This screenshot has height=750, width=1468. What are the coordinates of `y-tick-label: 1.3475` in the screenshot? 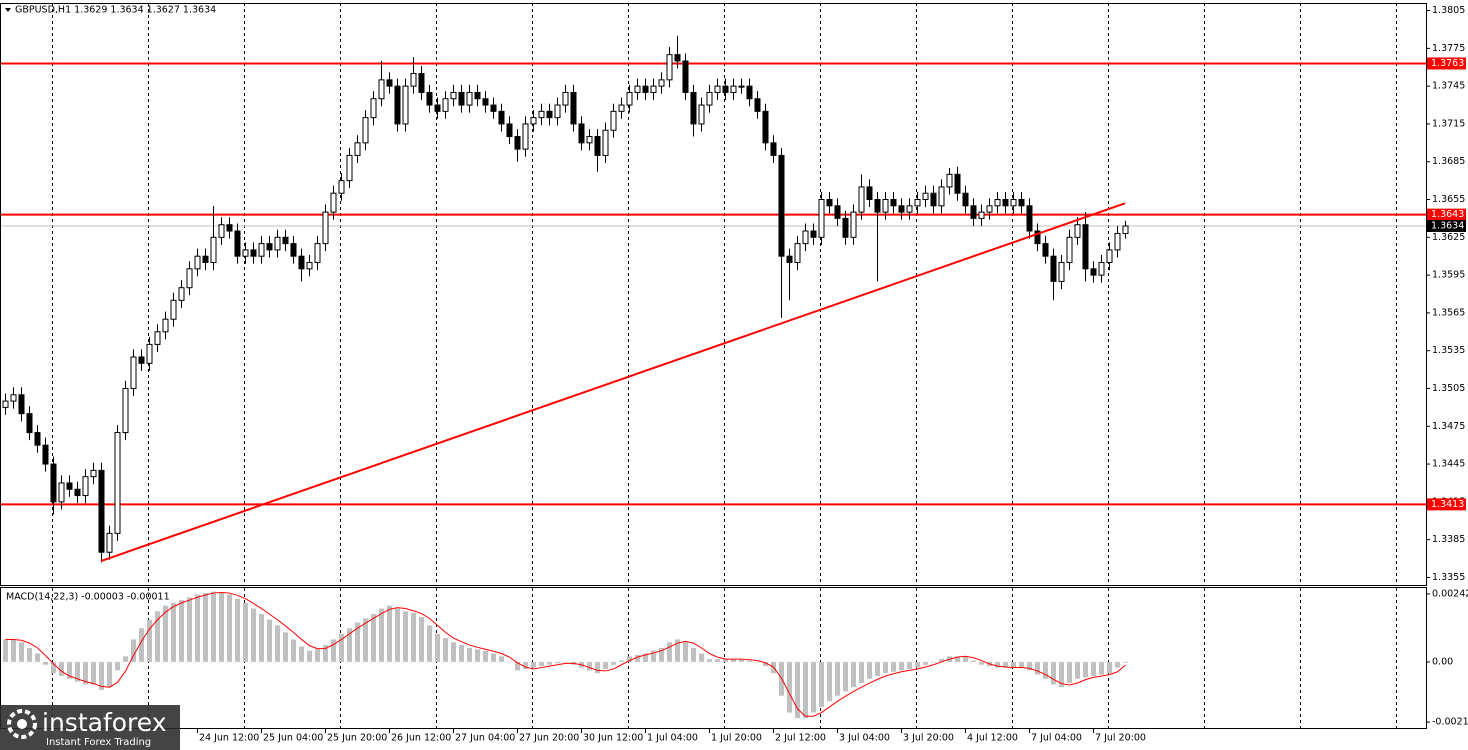 It's located at (1448, 426).